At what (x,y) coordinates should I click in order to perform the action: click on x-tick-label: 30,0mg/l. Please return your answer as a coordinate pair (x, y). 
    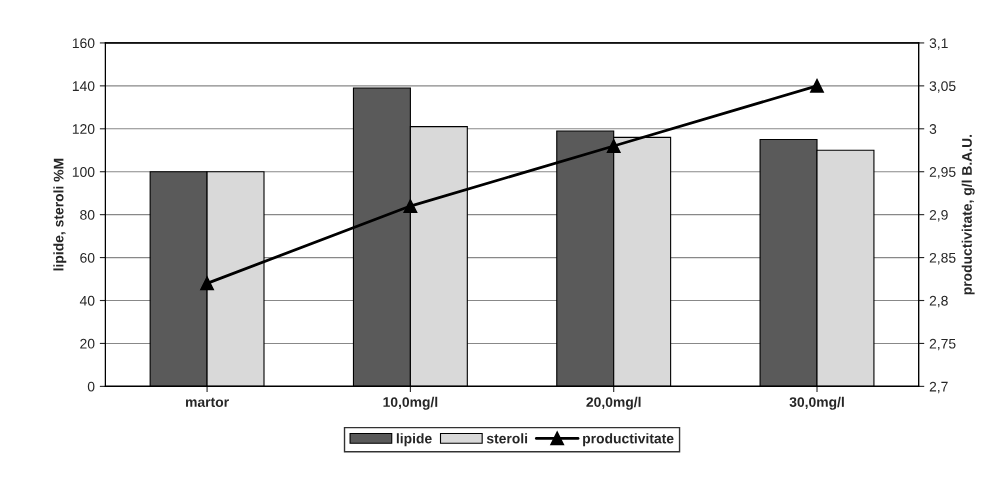
    Looking at the image, I should click on (816, 403).